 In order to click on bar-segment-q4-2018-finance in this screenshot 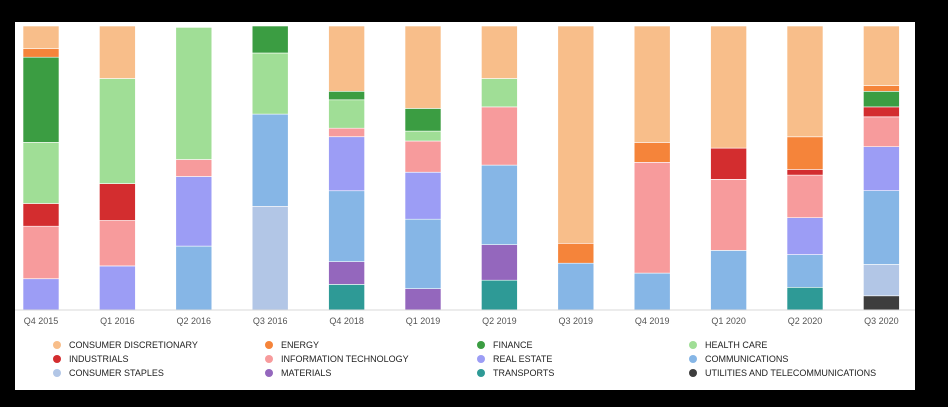, I will do `click(346, 96)`.